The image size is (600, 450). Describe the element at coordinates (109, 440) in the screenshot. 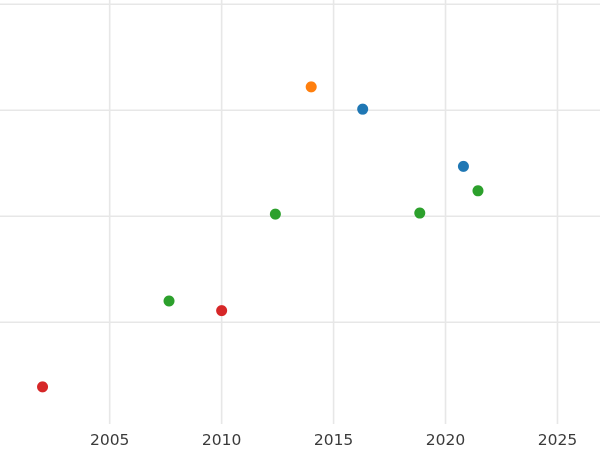

I see `x-tick-label: 2005` at that location.